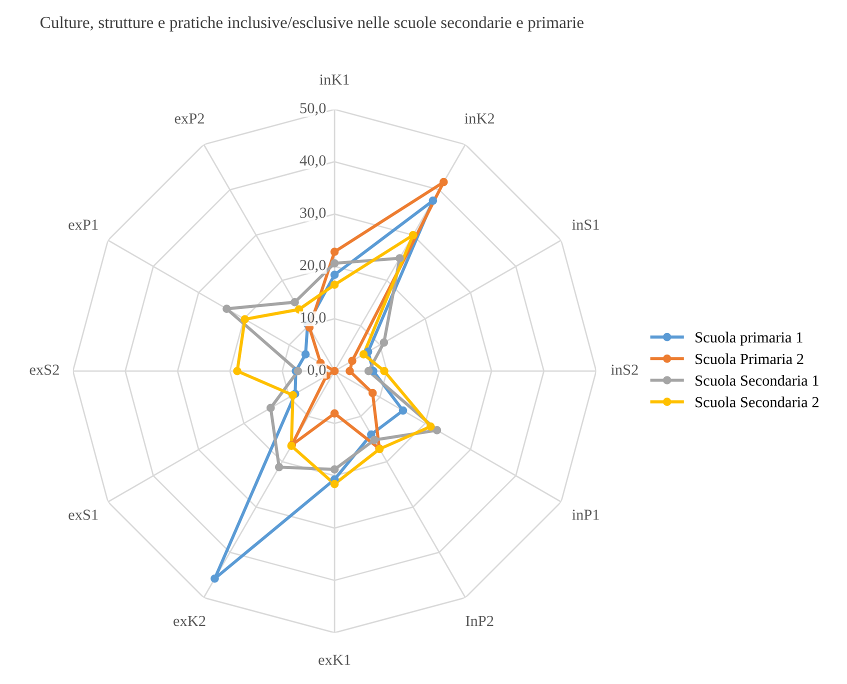  What do you see at coordinates (189, 118) in the screenshot?
I see `spoke-label: exP2` at bounding box center [189, 118].